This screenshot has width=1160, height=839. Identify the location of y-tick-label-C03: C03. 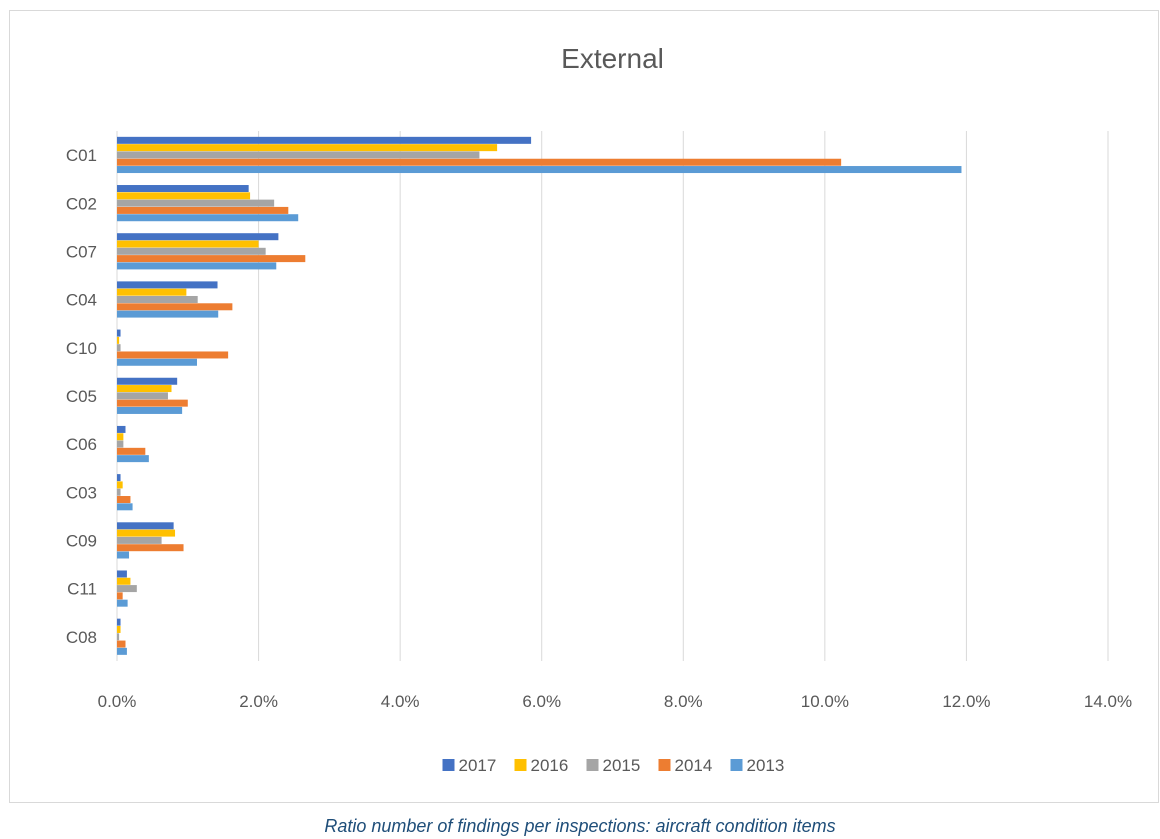
(81, 492).